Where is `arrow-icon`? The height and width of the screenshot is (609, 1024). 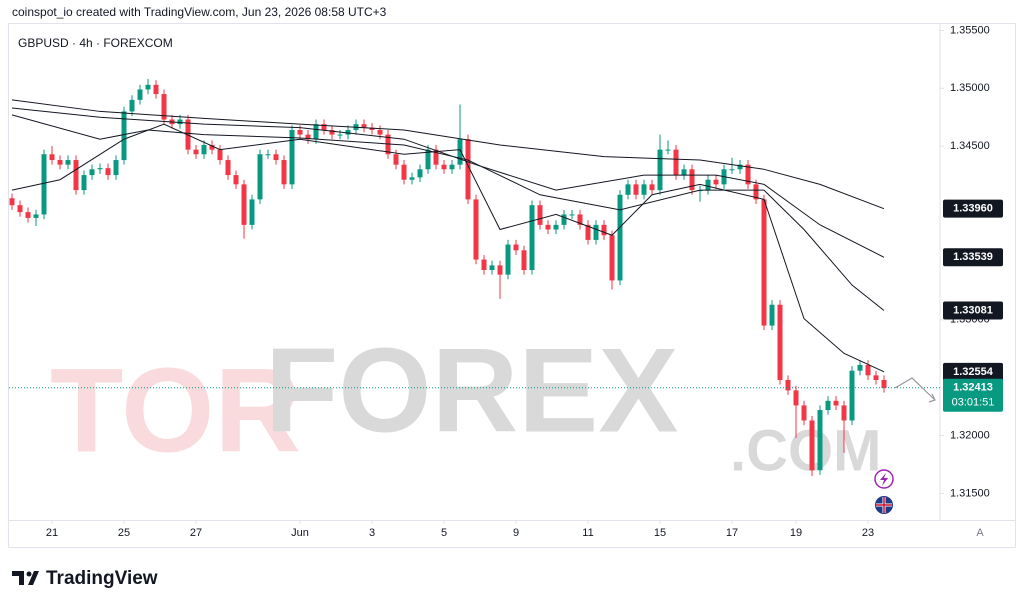 arrow-icon is located at coordinates (915, 390).